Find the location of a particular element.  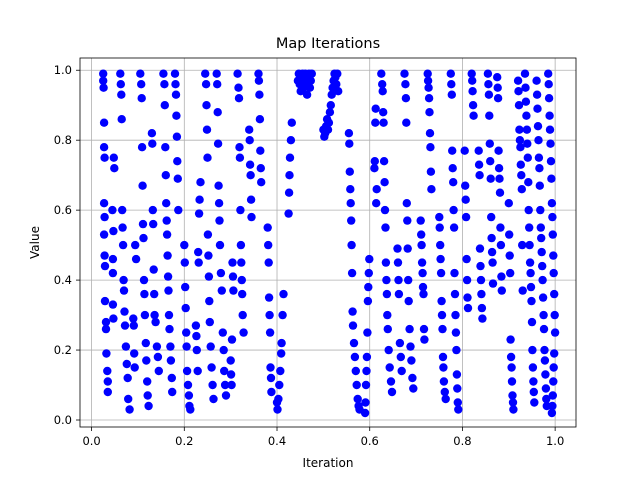

x-tick-label: 0.4 is located at coordinates (277, 441).